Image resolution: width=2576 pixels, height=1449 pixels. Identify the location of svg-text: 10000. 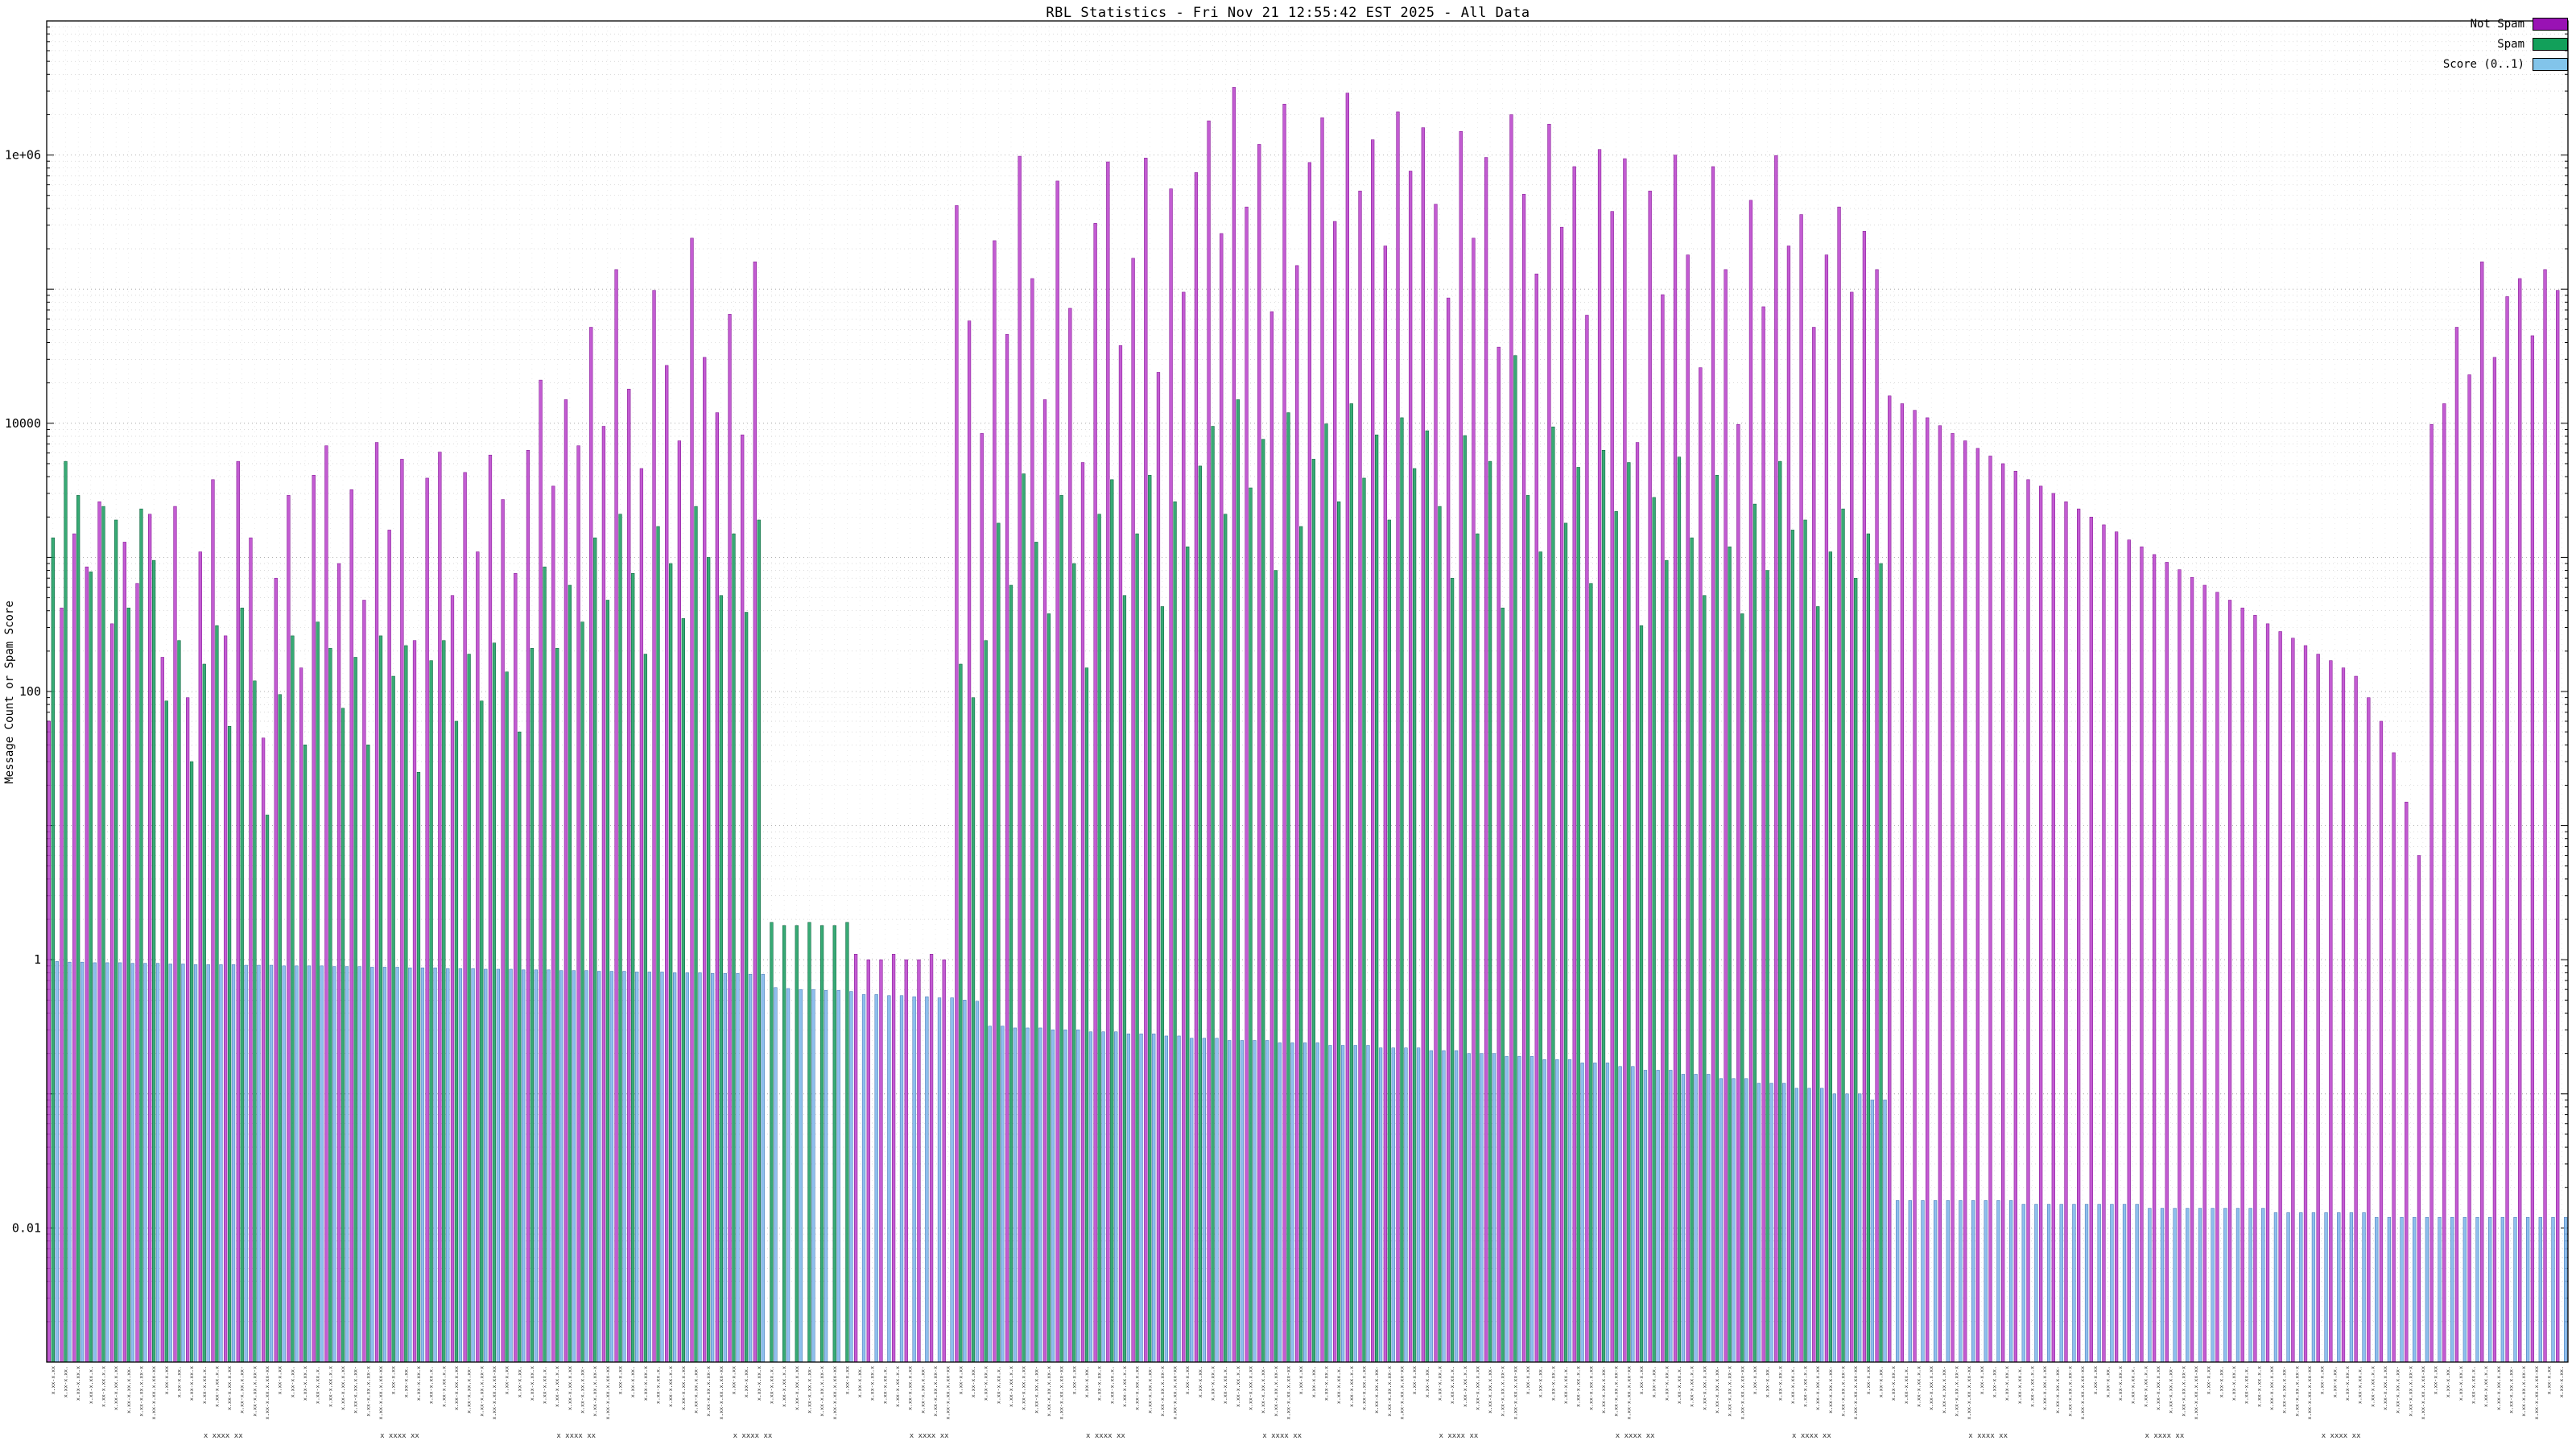
(23, 423).